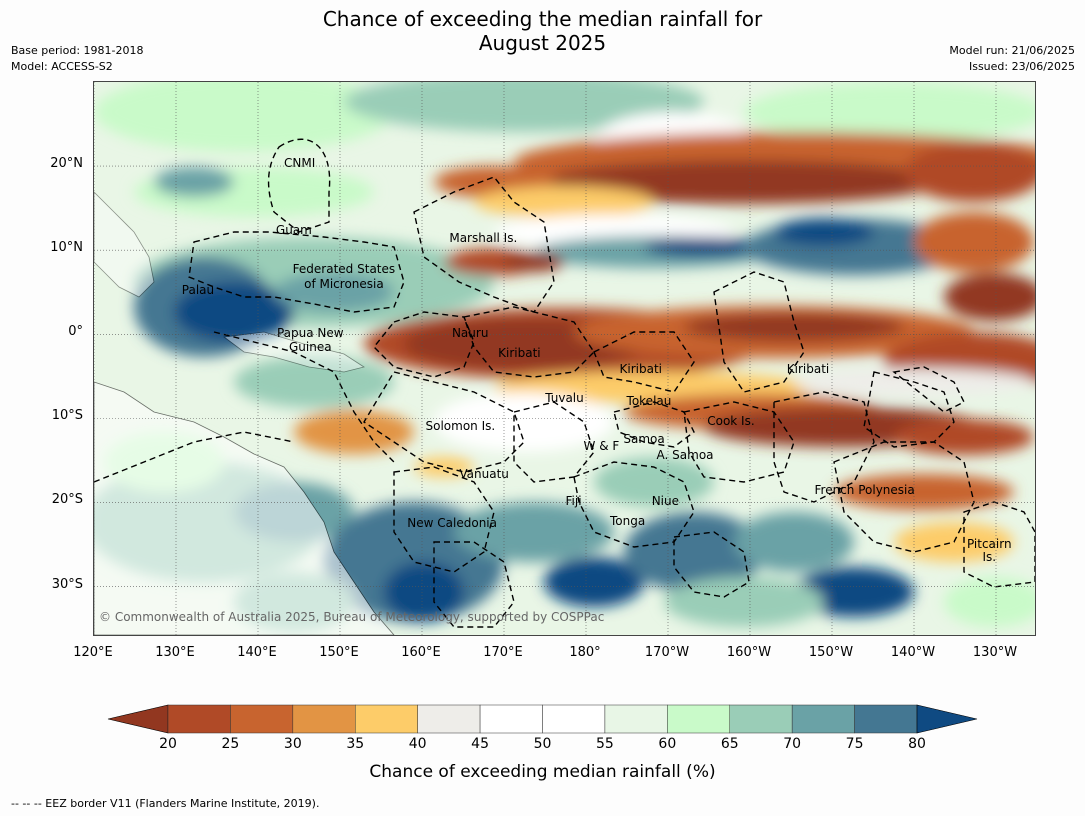 Image resolution: width=1085 pixels, height=816 pixels. I want to click on place-label: Fiji, so click(573, 500).